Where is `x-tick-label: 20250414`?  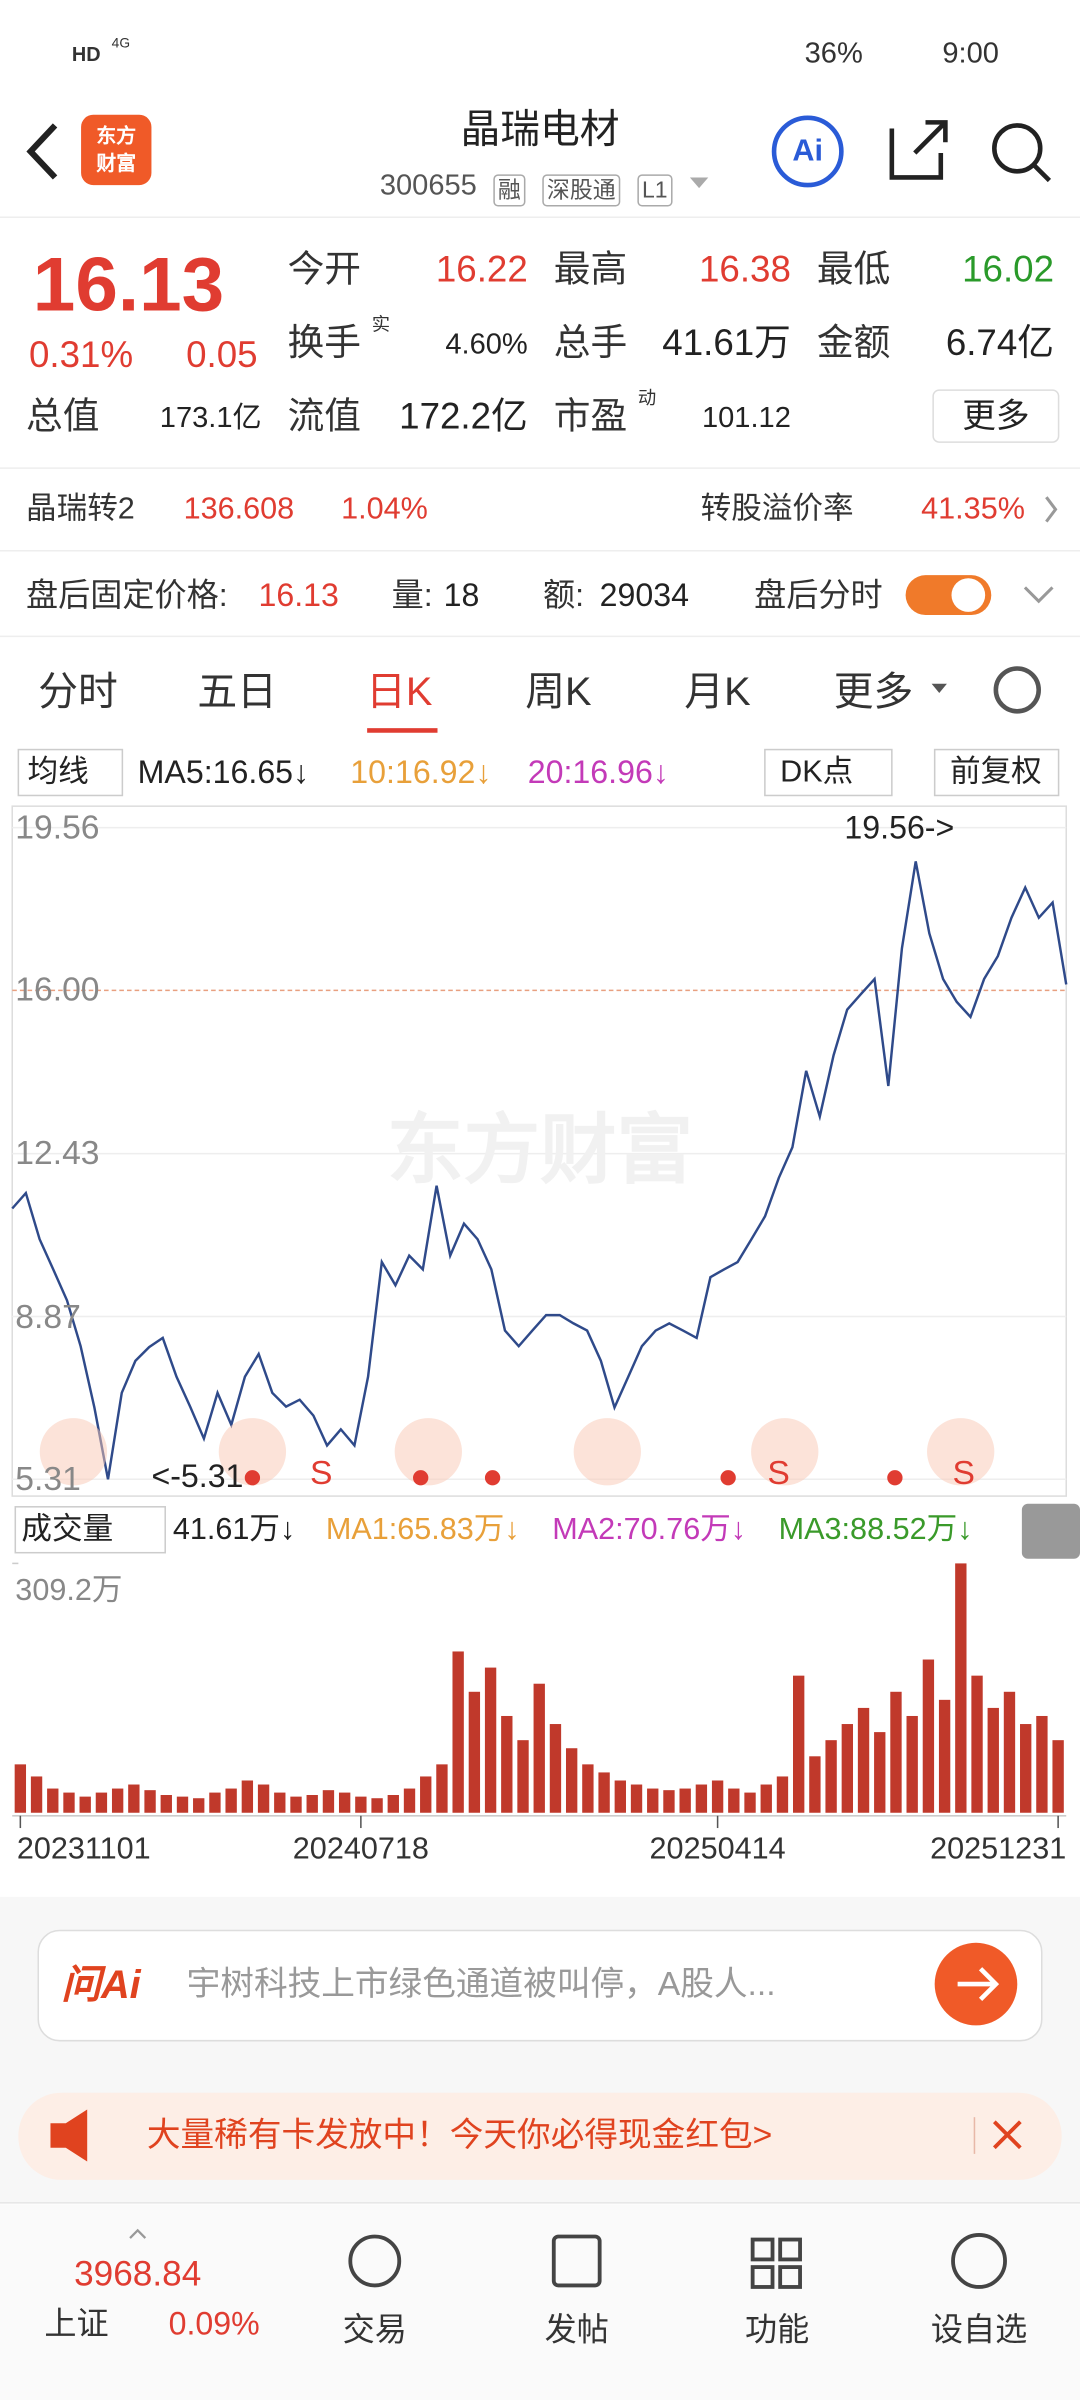 x-tick-label: 20250414 is located at coordinates (717, 1849).